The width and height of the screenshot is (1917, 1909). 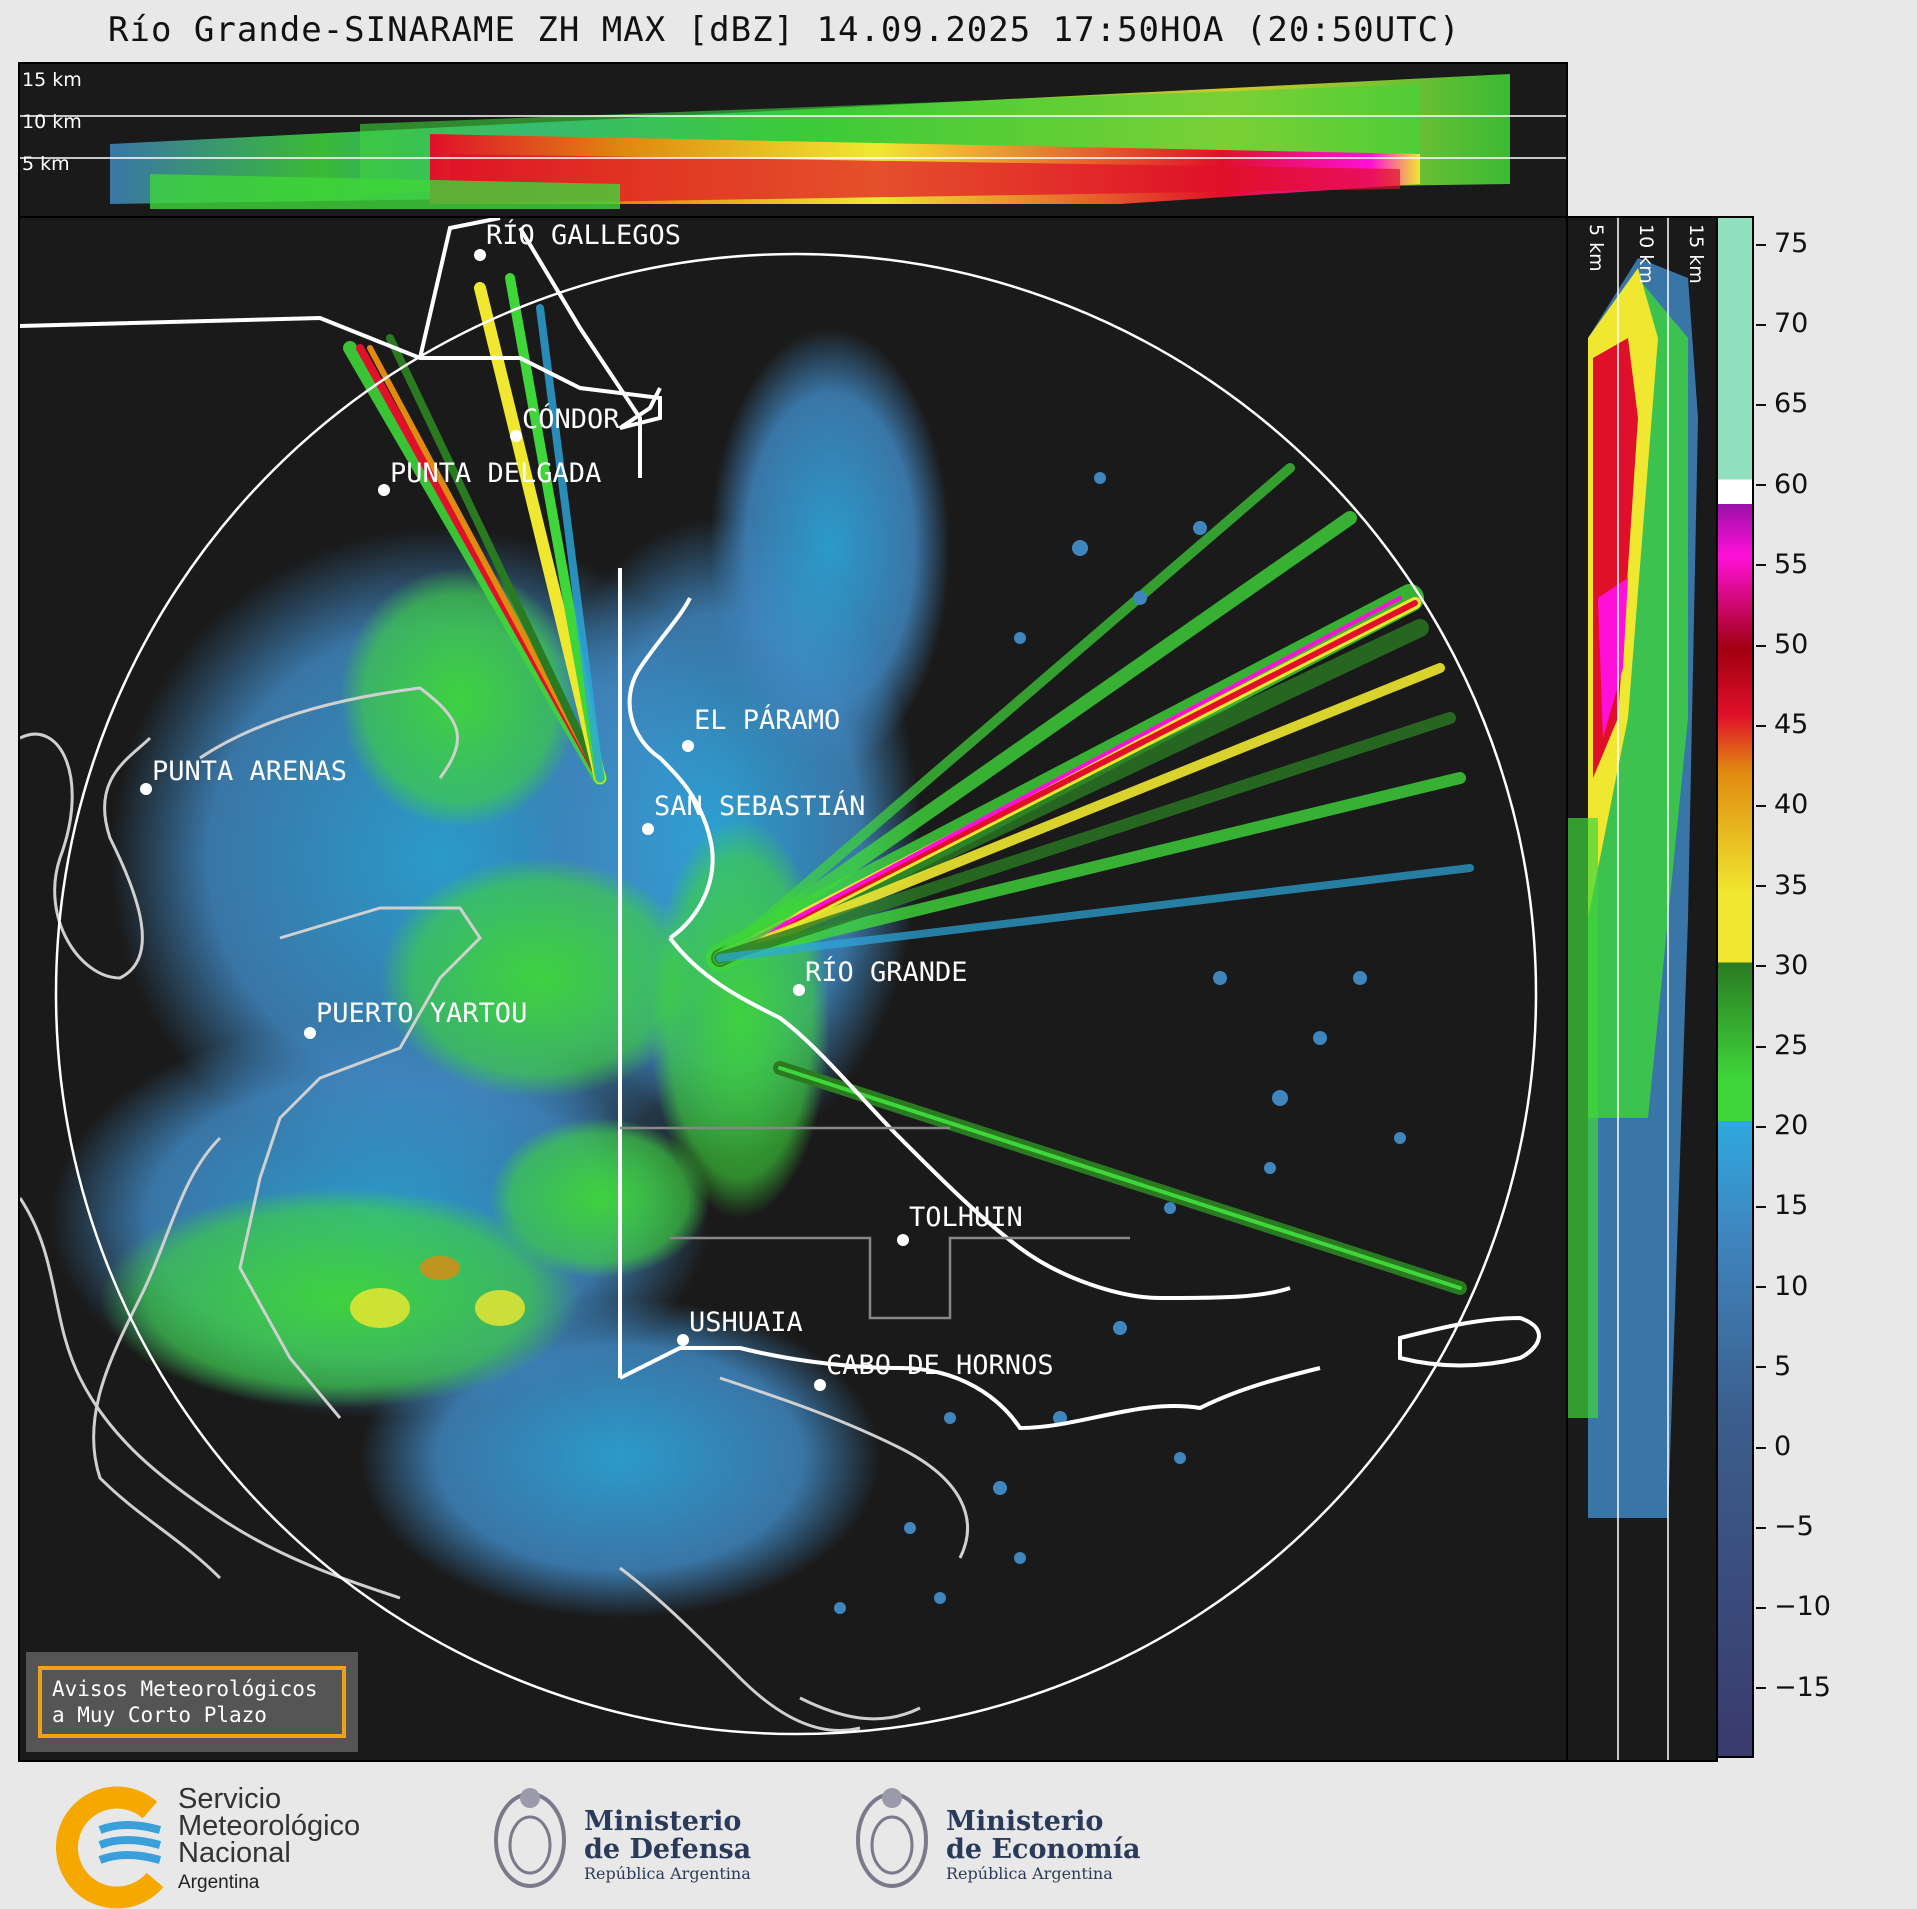 What do you see at coordinates (1782, 1286) in the screenshot?
I see `colorbar-tick: 10` at bounding box center [1782, 1286].